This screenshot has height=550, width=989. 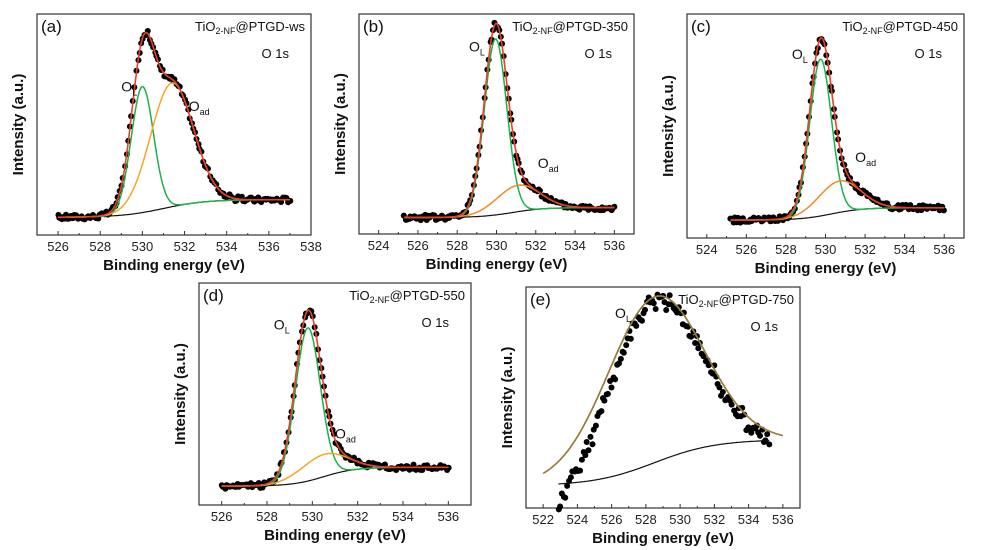 What do you see at coordinates (311, 246) in the screenshot?
I see `x-tick-label: 538` at bounding box center [311, 246].